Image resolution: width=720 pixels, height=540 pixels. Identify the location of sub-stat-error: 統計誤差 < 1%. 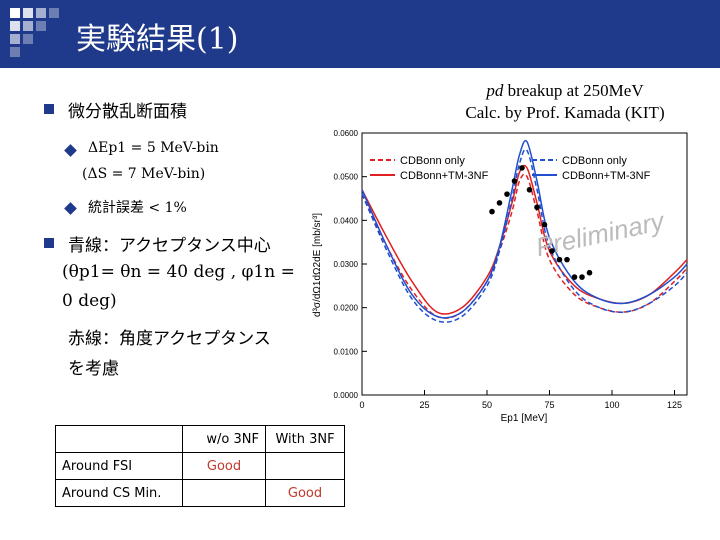
(137, 208).